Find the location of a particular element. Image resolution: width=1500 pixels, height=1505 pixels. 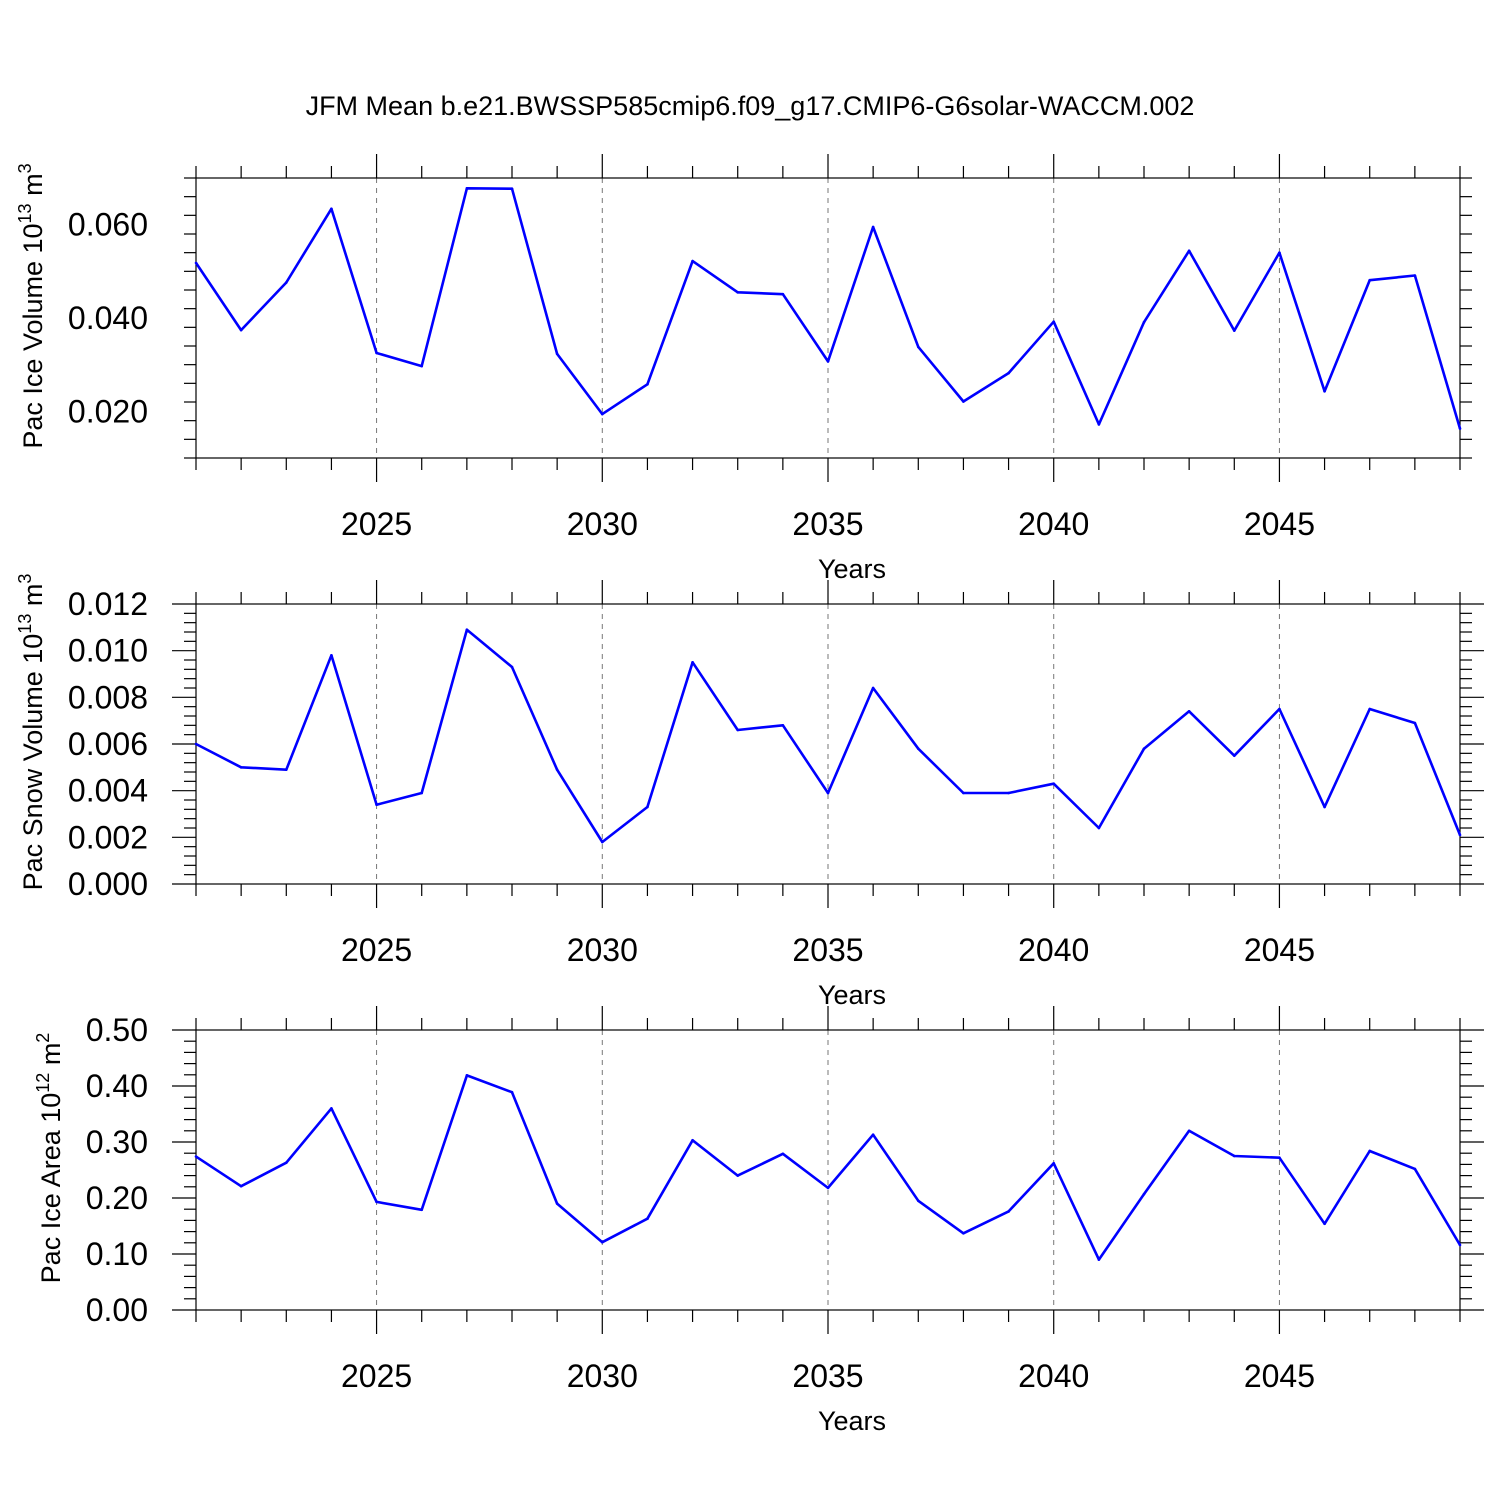

y-axis-label: Pac Ice Volume 1013 m3 is located at coordinates (31, 305).